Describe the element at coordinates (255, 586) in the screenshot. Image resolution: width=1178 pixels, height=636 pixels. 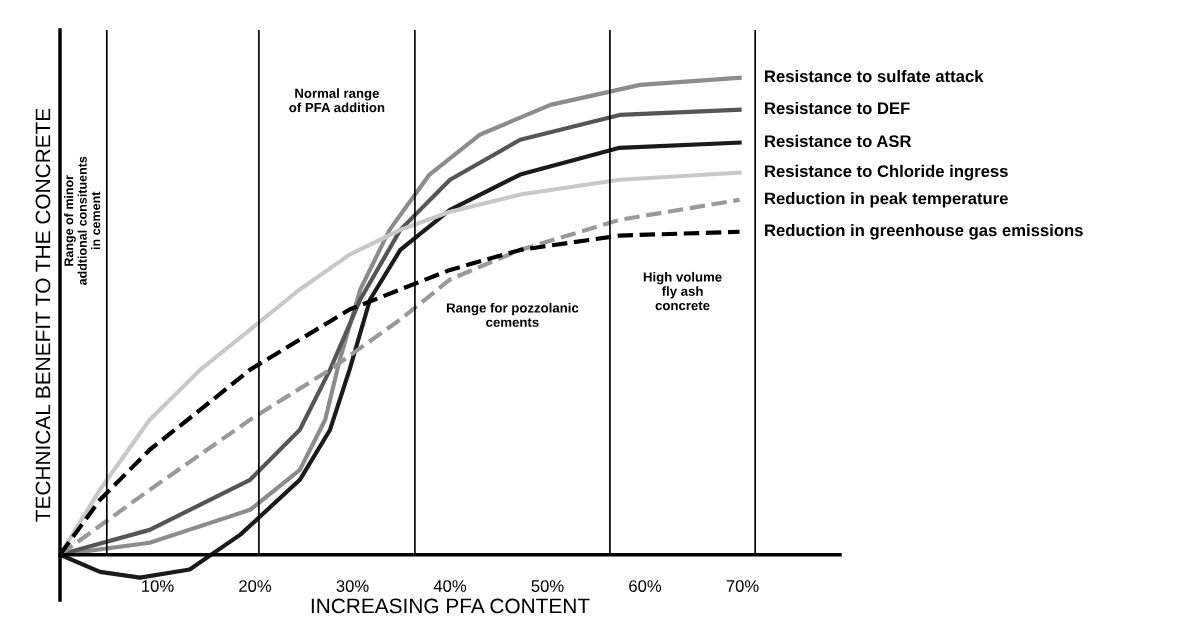
I see `x-tick-label: 20%` at that location.